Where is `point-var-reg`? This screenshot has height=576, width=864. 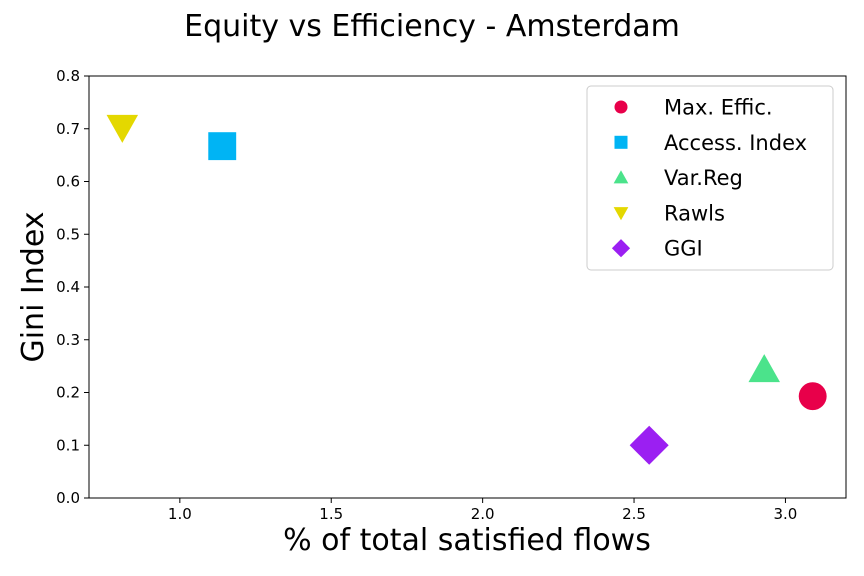 point-var-reg is located at coordinates (764, 368).